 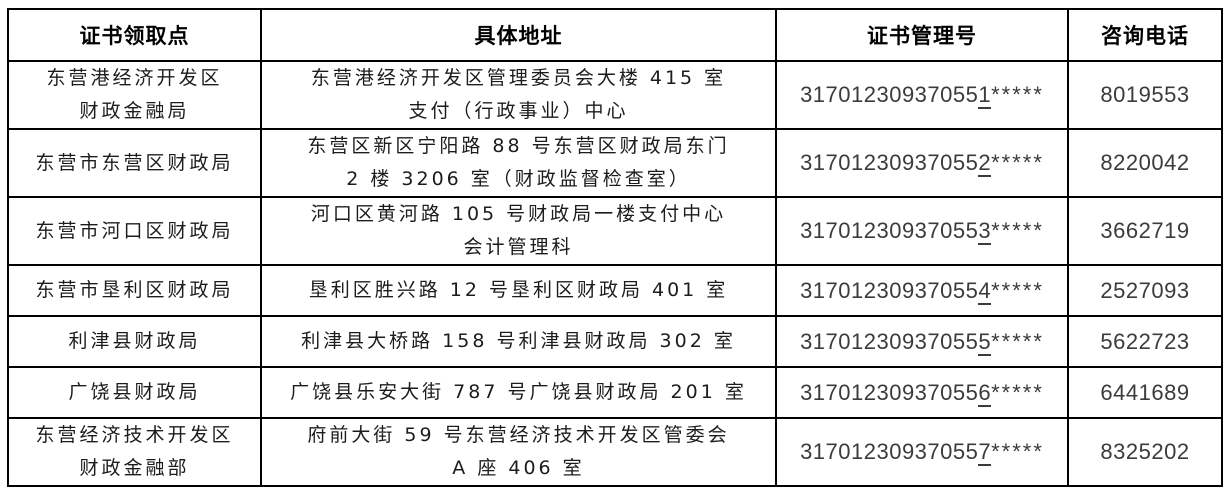 I want to click on address-cell: 东营港经济开发区管理委员会大楼 415 室 支付（行政事业）中心, so click(x=518, y=95).